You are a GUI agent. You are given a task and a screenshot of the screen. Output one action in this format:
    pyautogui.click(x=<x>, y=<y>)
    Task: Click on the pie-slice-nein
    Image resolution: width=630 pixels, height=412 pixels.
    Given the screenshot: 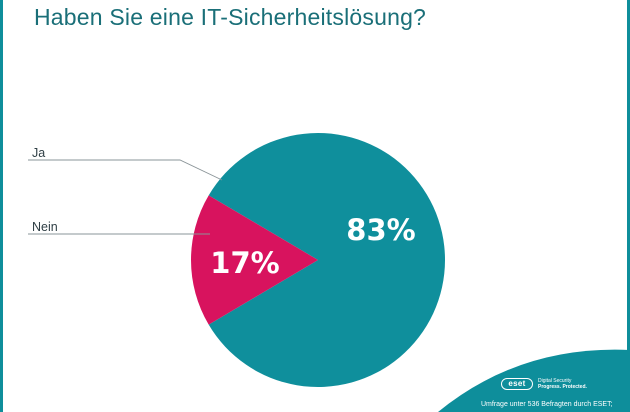 What is the action you would take?
    pyautogui.click(x=254, y=260)
    